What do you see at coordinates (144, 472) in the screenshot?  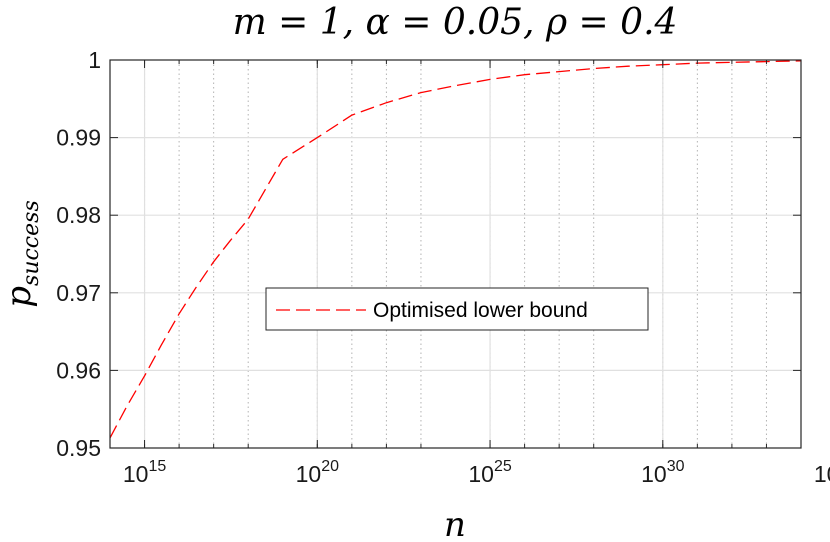 I see `x-tick-label: 1015` at bounding box center [144, 472].